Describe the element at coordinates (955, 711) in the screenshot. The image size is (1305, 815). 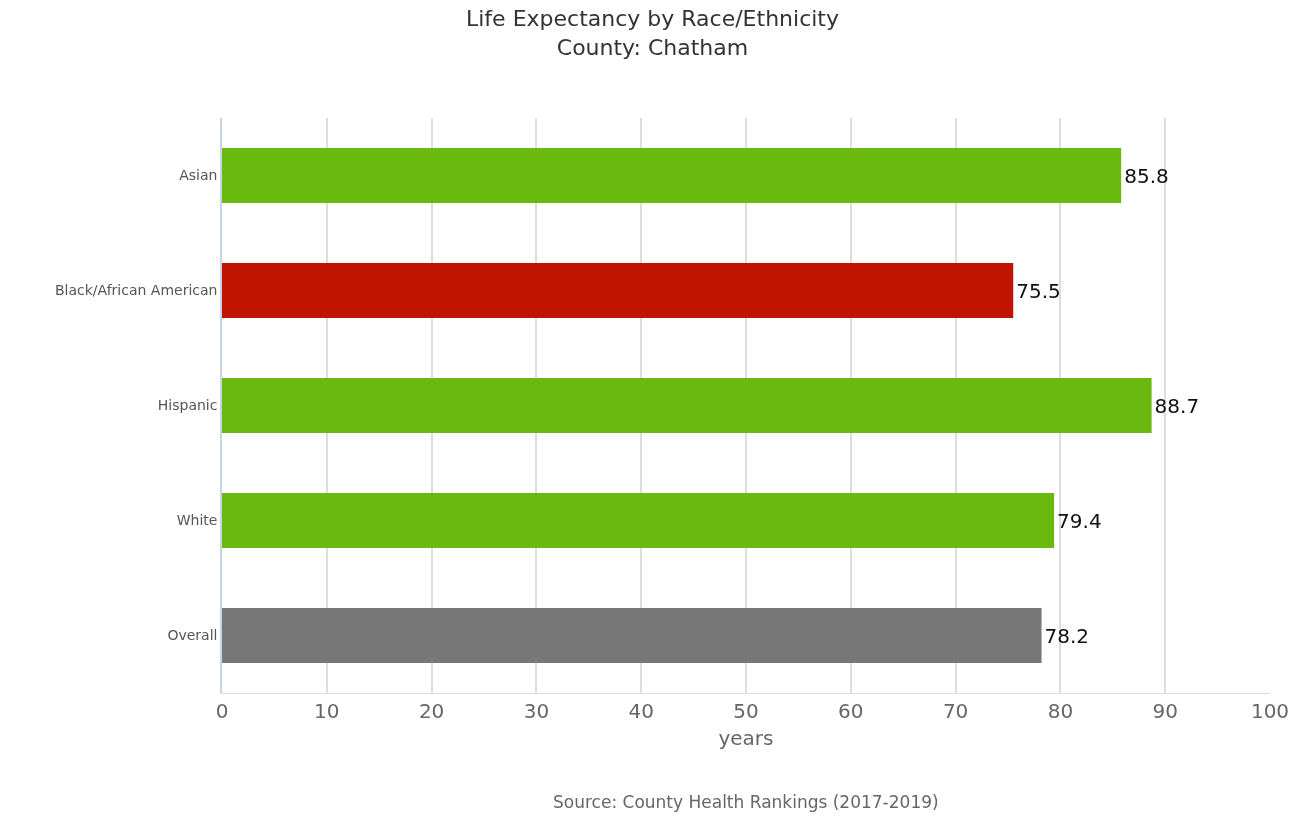
I see `x-tick-label: 70` at that location.